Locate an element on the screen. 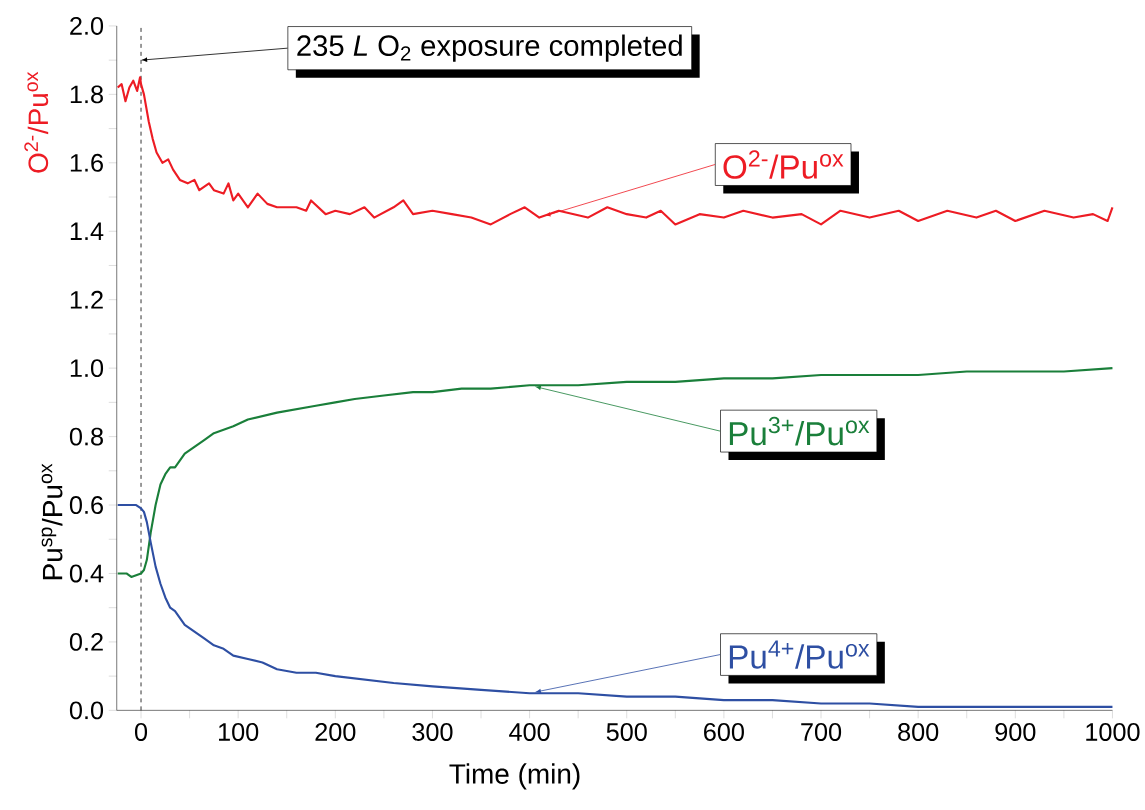  x-tick-label: 200 is located at coordinates (335, 731).